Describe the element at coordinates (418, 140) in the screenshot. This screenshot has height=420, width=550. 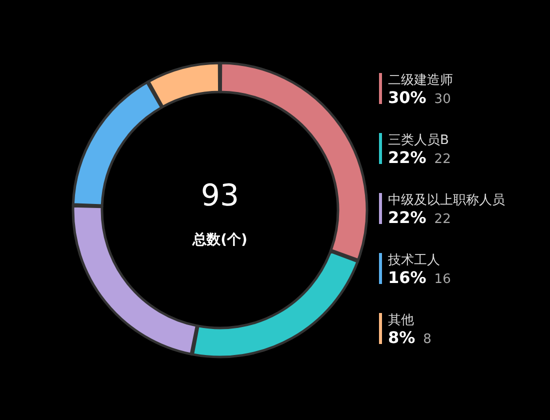
I see `legend-label: 三类人员B` at that location.